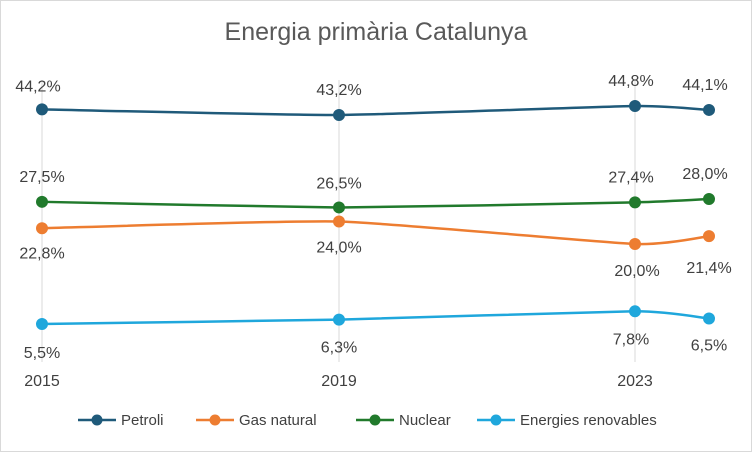  I want to click on data-label-nuclear-2019: 26,5%, so click(338, 183).